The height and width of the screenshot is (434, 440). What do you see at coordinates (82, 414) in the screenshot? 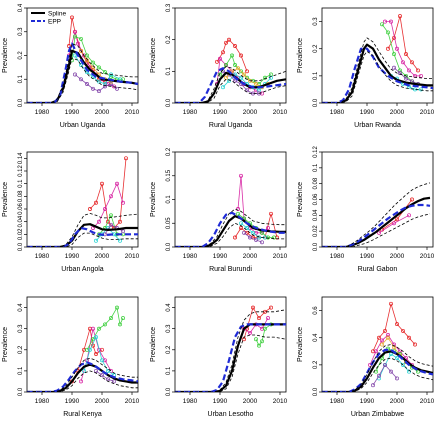
I see `x-axis-label: Rural Kenya` at bounding box center [82, 414].